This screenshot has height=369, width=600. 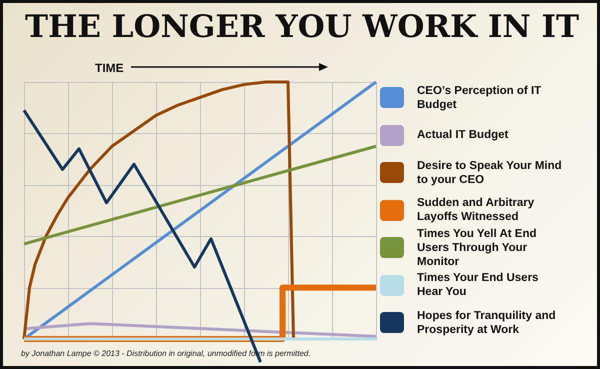 What do you see at coordinates (478, 285) in the screenshot?
I see `legend-label: Times Your End Users Hear You` at bounding box center [478, 285].